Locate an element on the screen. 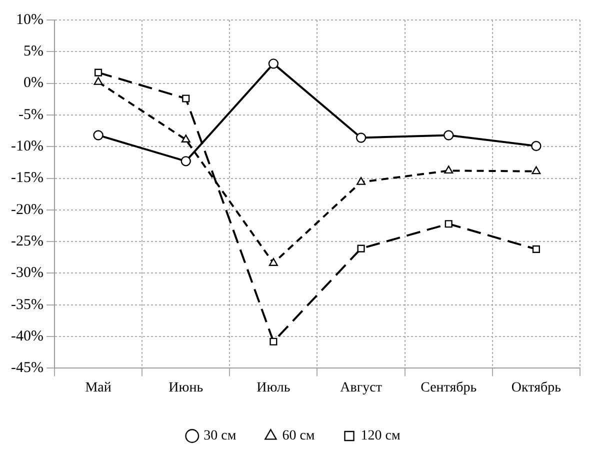 Image resolution: width=600 pixels, height=461 pixels. x-tick-label: Июнь is located at coordinates (186, 388).